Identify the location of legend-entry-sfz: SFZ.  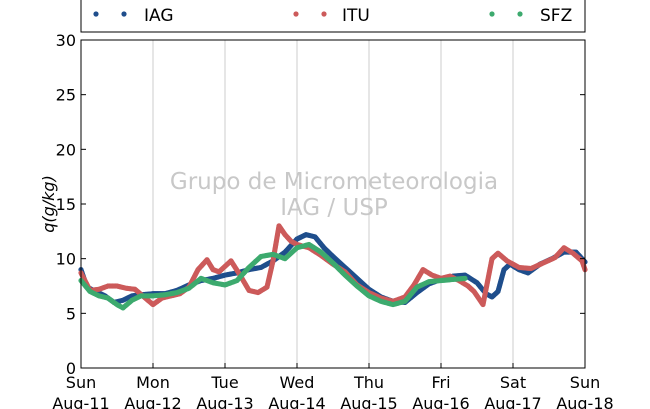
(530, 16).